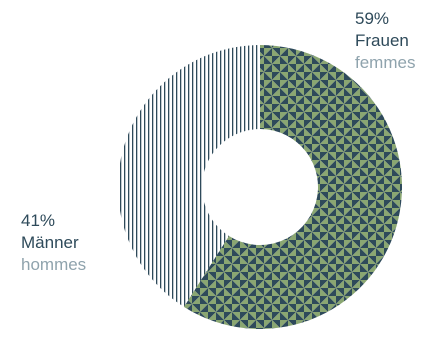 Image resolution: width=435 pixels, height=341 pixels. Describe the element at coordinates (38, 220) in the screenshot. I see `men-percent: 41%` at that location.